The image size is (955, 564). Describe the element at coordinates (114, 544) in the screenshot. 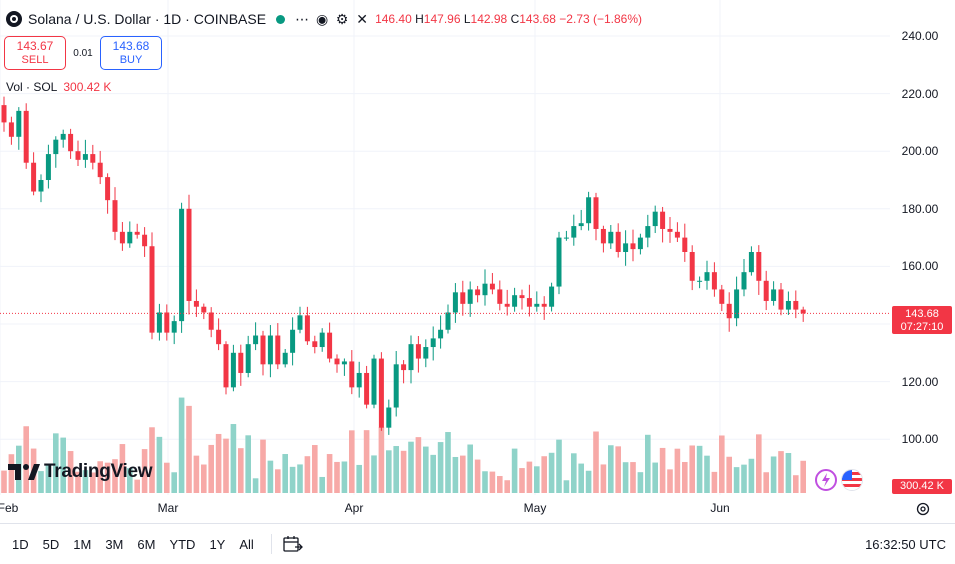

I see `range-3m: 3M` at that location.